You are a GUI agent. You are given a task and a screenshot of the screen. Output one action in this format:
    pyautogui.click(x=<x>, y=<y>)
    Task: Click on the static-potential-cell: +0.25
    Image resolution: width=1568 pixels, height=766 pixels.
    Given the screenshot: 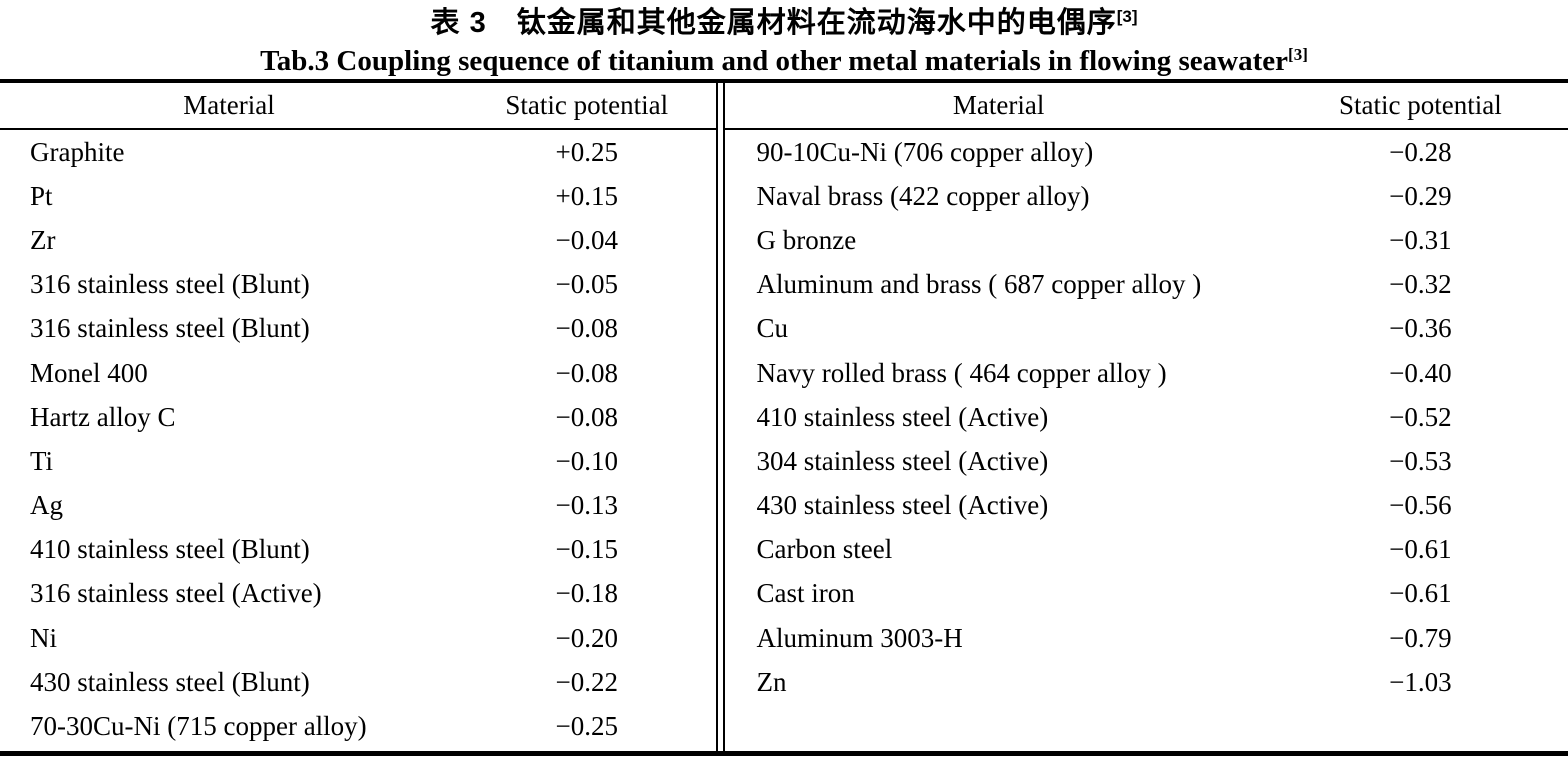 What is the action you would take?
    pyautogui.click(x=586, y=151)
    